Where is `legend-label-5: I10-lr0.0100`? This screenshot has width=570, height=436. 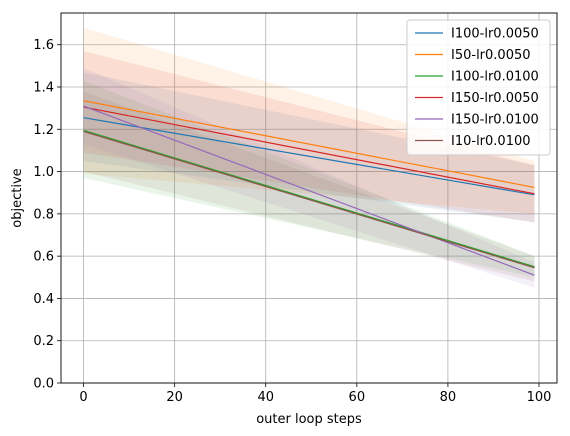
legend-label-5: I10-lr0.0100 is located at coordinates (491, 141).